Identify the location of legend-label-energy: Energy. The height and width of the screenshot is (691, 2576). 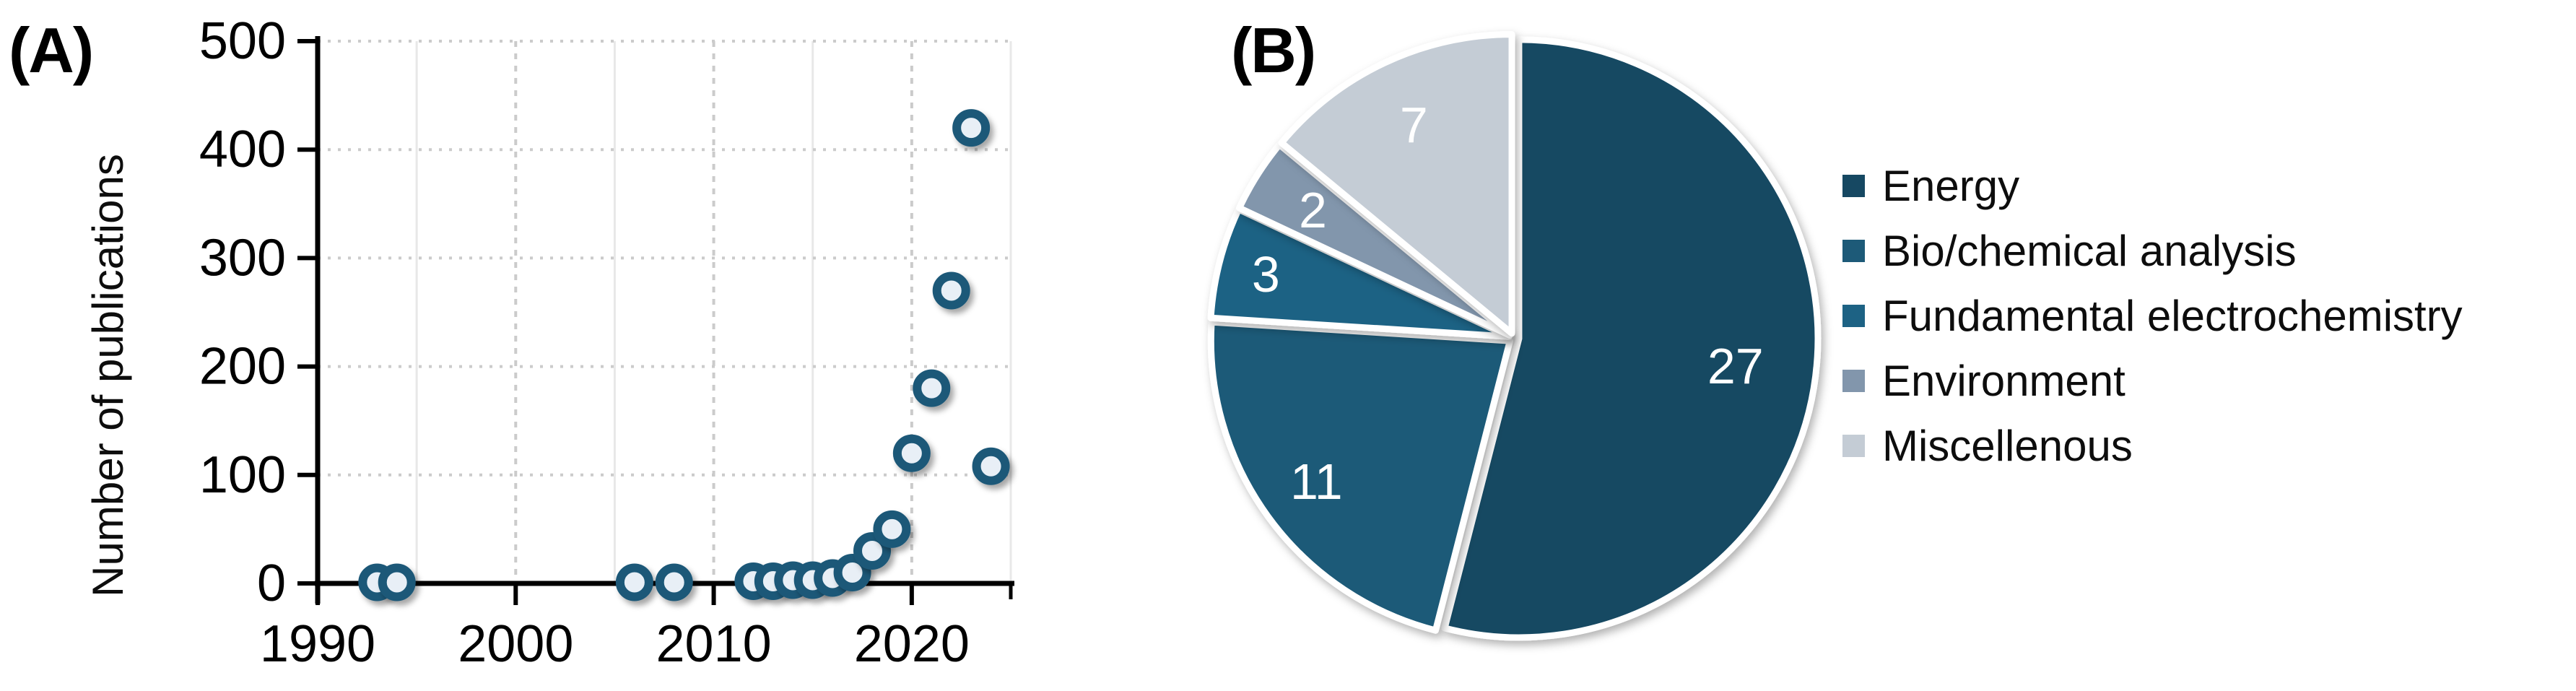
(1951, 185).